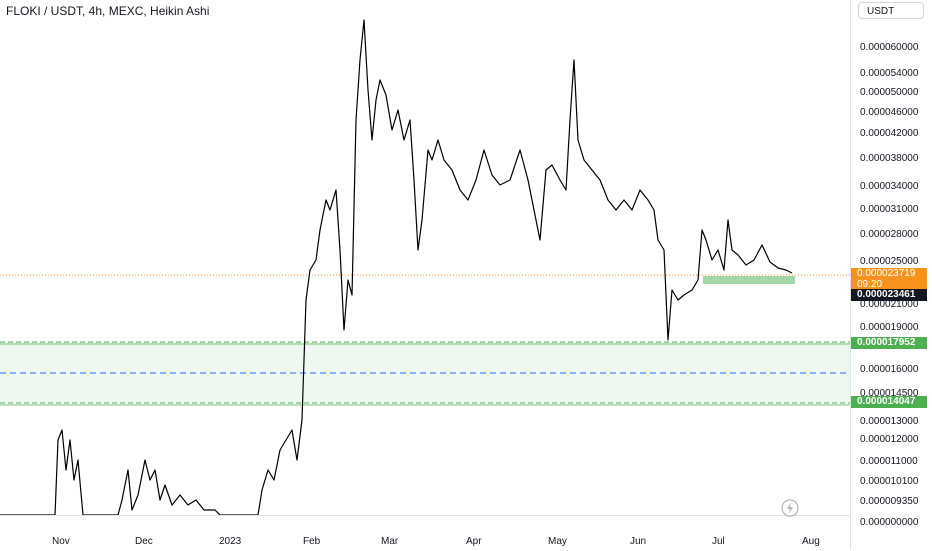  What do you see at coordinates (718, 541) in the screenshot?
I see `time-tick-label: Jul` at bounding box center [718, 541].